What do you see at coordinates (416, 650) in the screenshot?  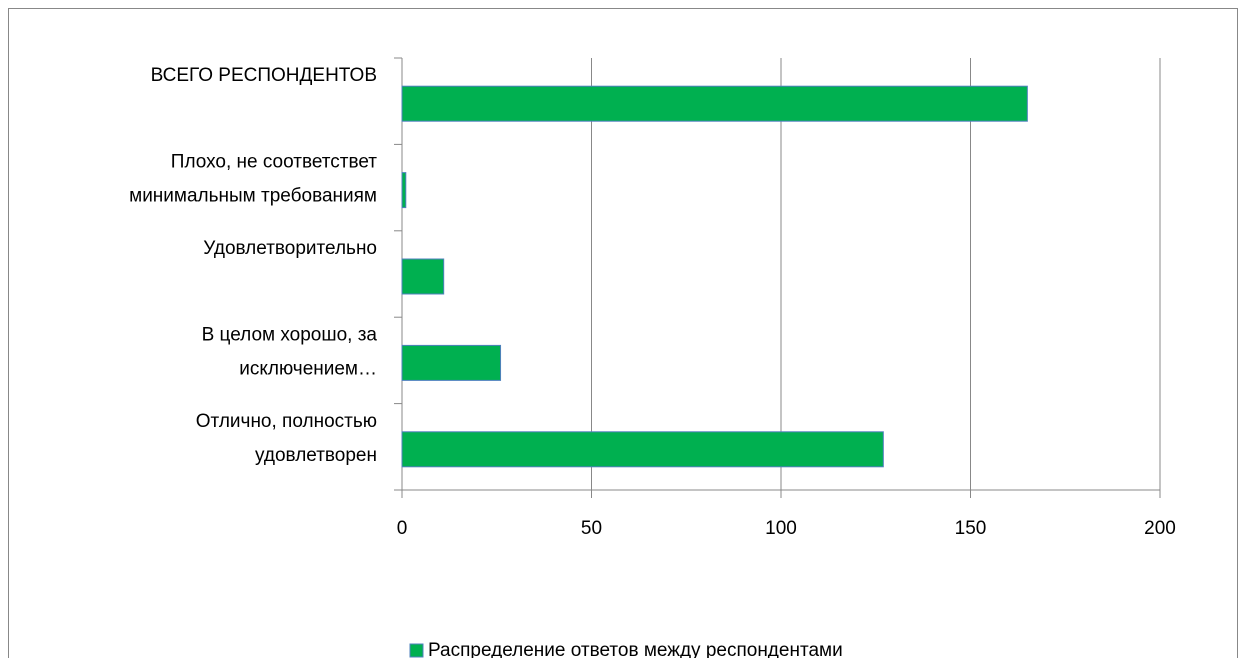 I see `legend-swatch` at bounding box center [416, 650].